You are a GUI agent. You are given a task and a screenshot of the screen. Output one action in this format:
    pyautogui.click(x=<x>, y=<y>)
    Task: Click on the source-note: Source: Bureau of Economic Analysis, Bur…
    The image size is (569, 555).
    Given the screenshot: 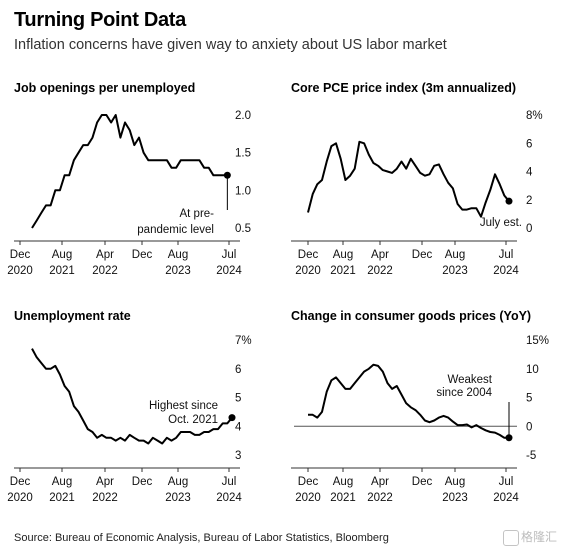 What is the action you would take?
    pyautogui.click(x=201, y=538)
    